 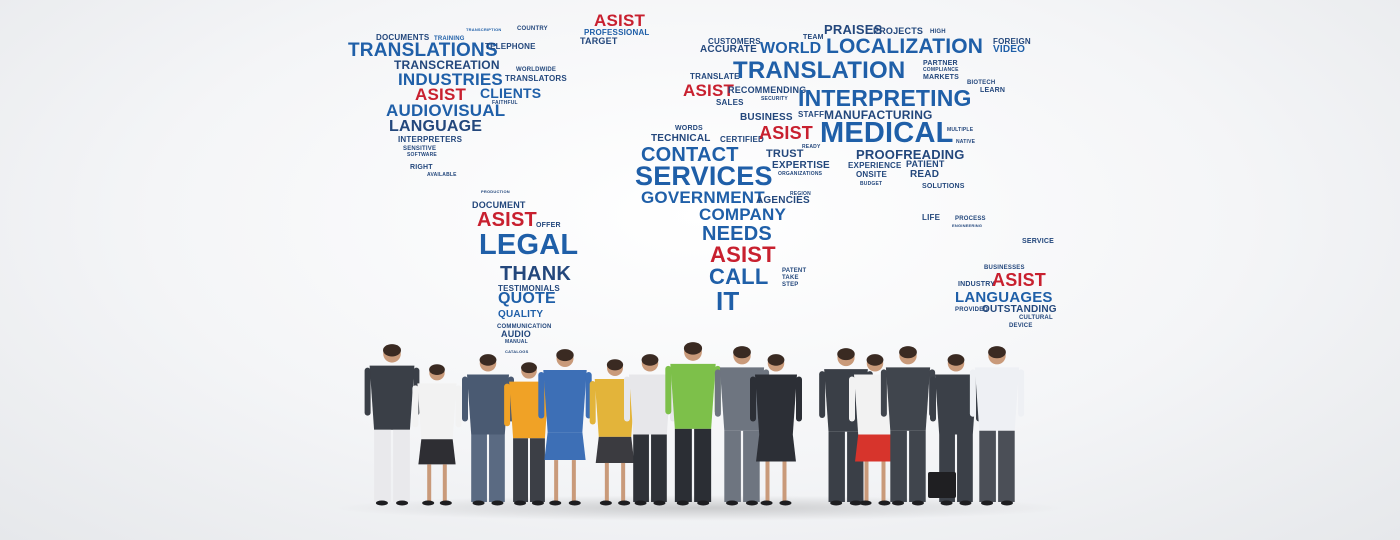 What do you see at coordinates (800, 194) in the screenshot?
I see `word: REGION` at bounding box center [800, 194].